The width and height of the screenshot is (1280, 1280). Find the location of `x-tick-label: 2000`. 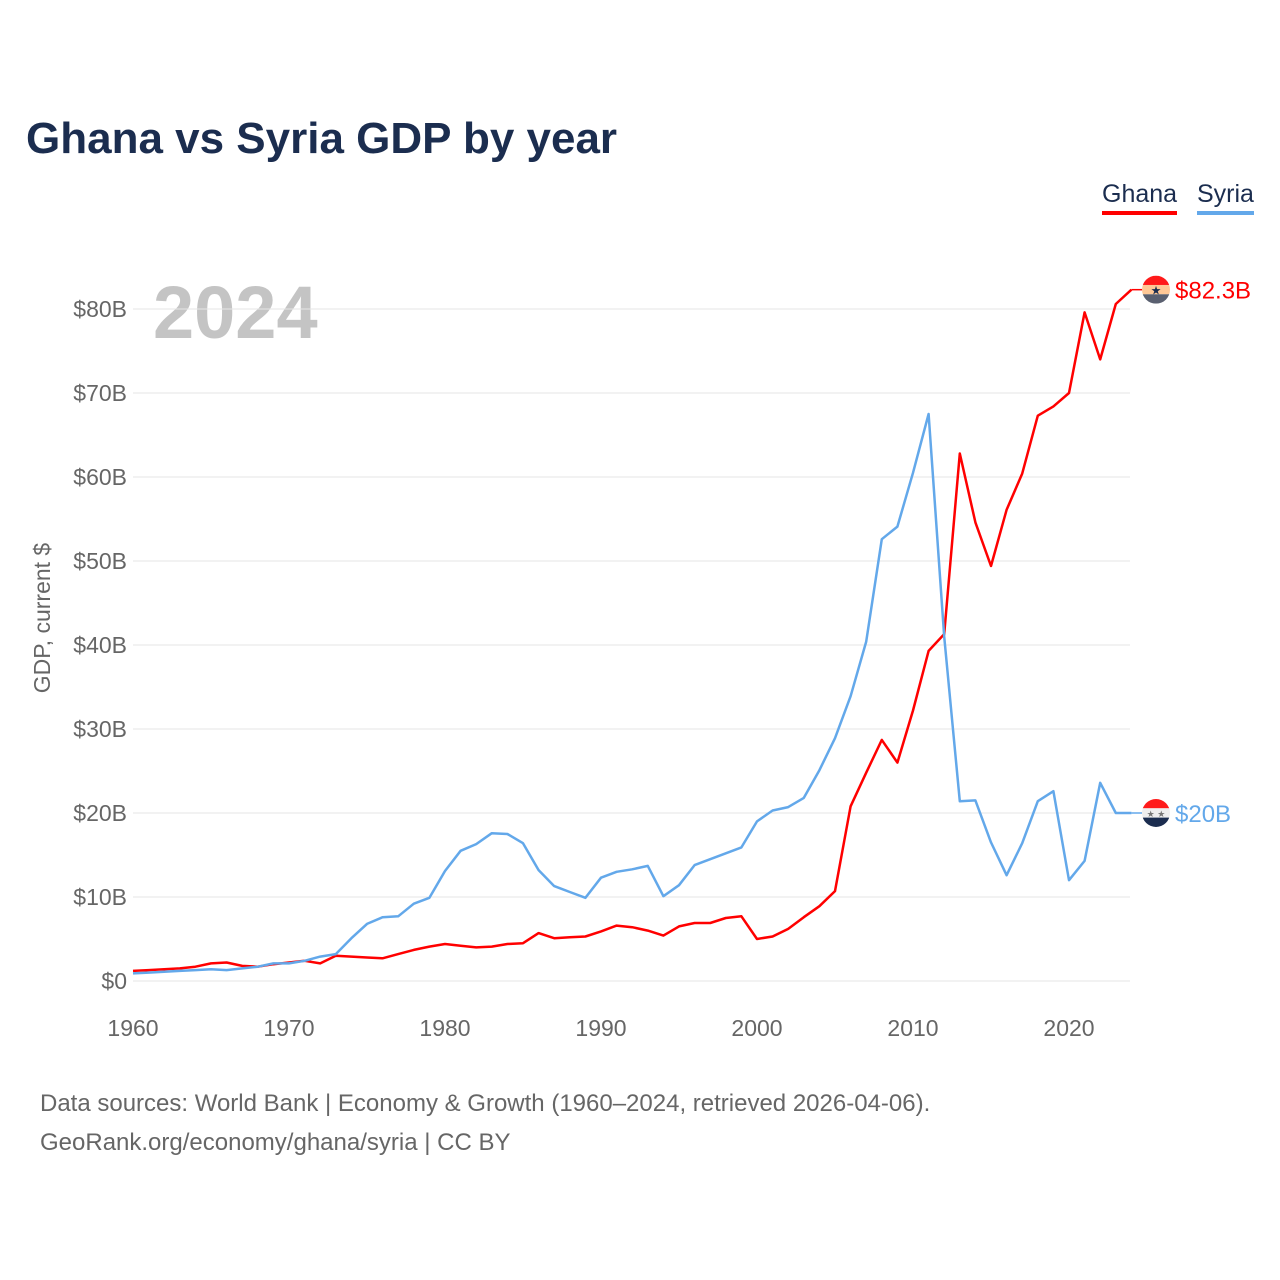

x-tick-label: 2000 is located at coordinates (756, 1028).